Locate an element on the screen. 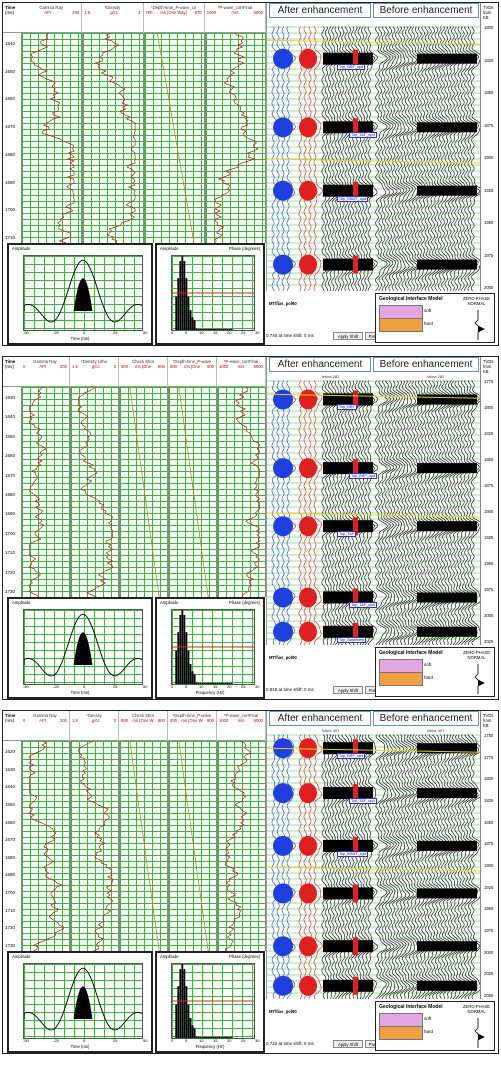 The image size is (501, 1068). track-unit: ms (One is located at coordinates (192, 366).